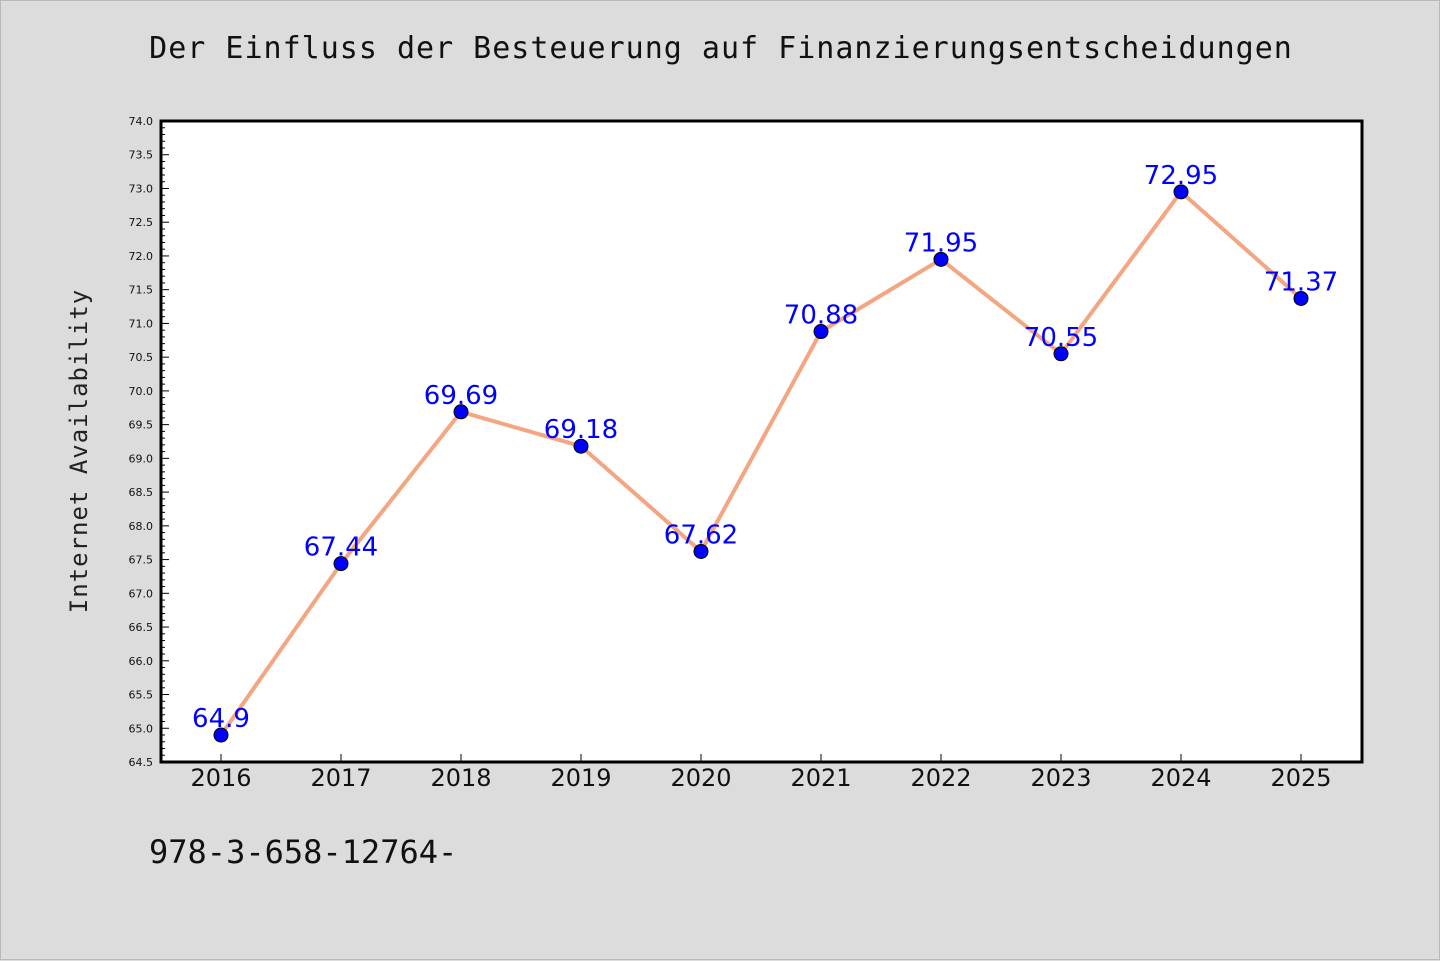 The height and width of the screenshot is (961, 1440). I want to click on y-tick-label: 65.0, so click(141, 728).